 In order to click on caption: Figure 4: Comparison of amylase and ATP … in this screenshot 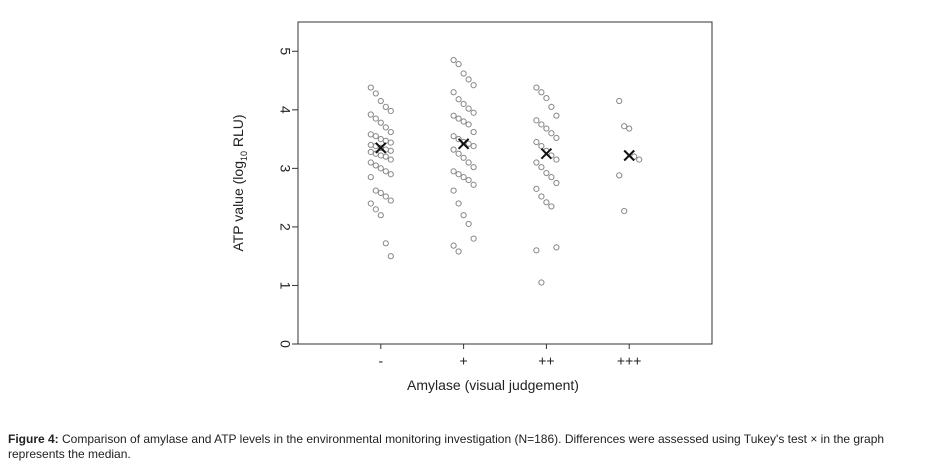, I will do `click(470, 447)`.